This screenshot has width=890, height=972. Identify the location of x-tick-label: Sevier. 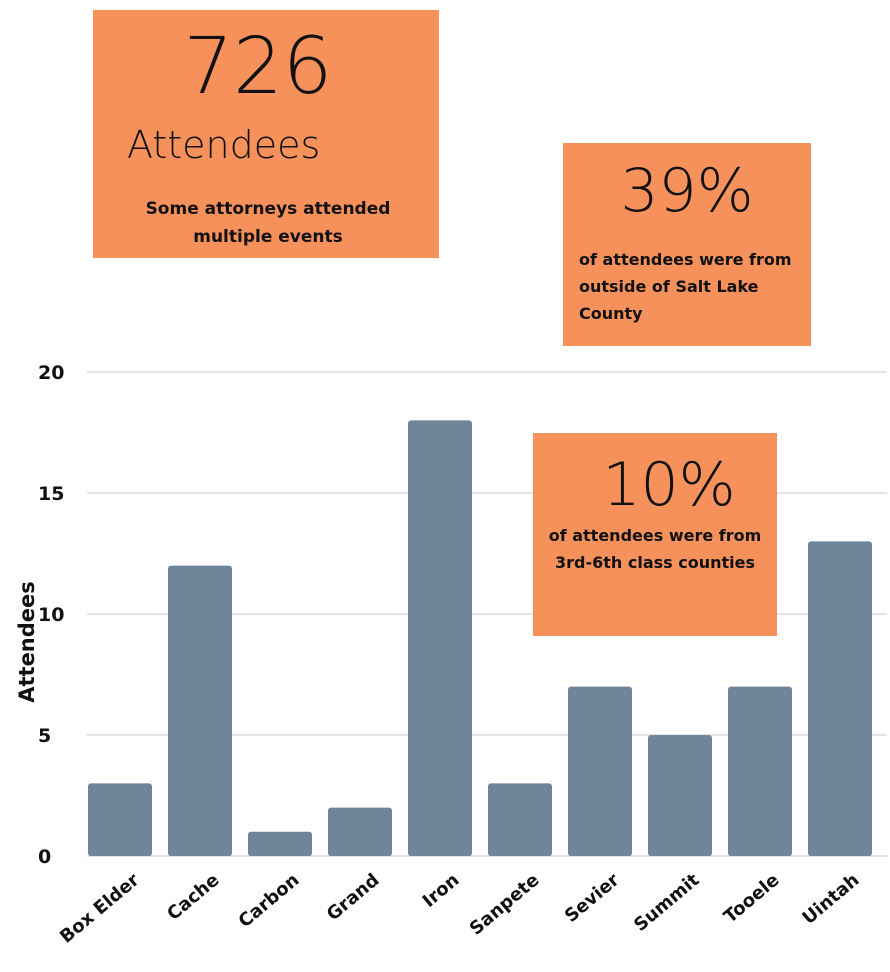
(592, 897).